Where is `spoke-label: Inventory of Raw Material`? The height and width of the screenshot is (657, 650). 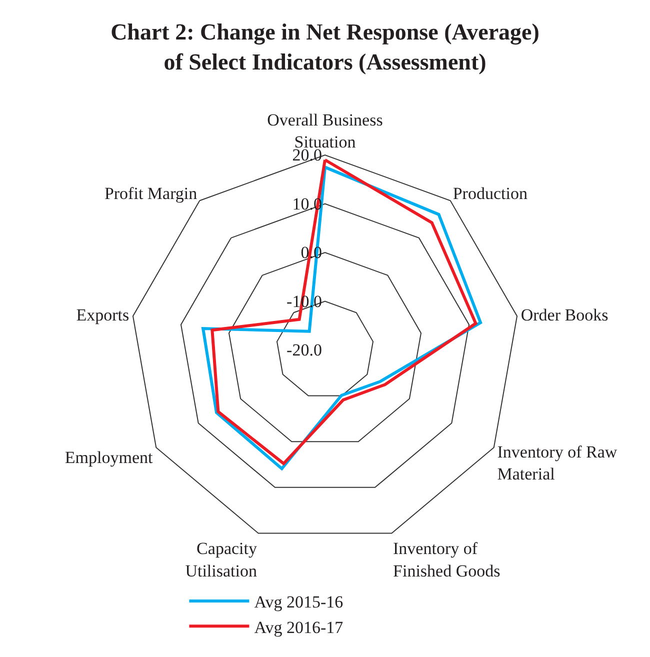
spoke-label: Inventory of Raw Material is located at coordinates (557, 463).